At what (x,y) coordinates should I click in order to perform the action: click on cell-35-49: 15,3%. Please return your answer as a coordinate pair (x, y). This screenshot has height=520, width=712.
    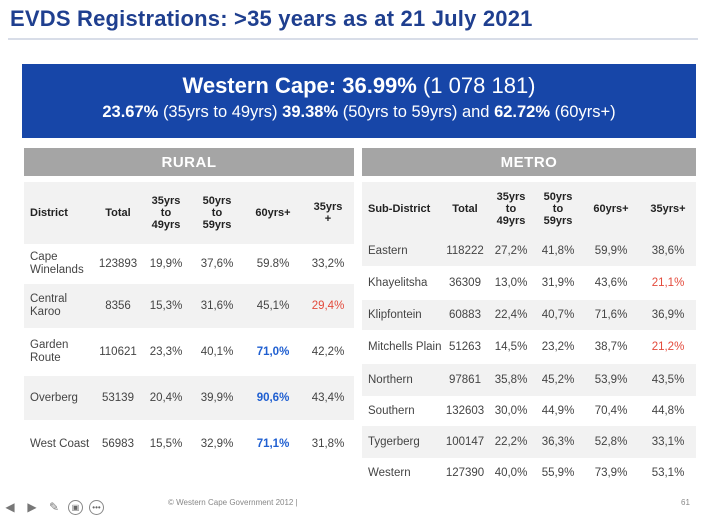
    Looking at the image, I should click on (166, 306).